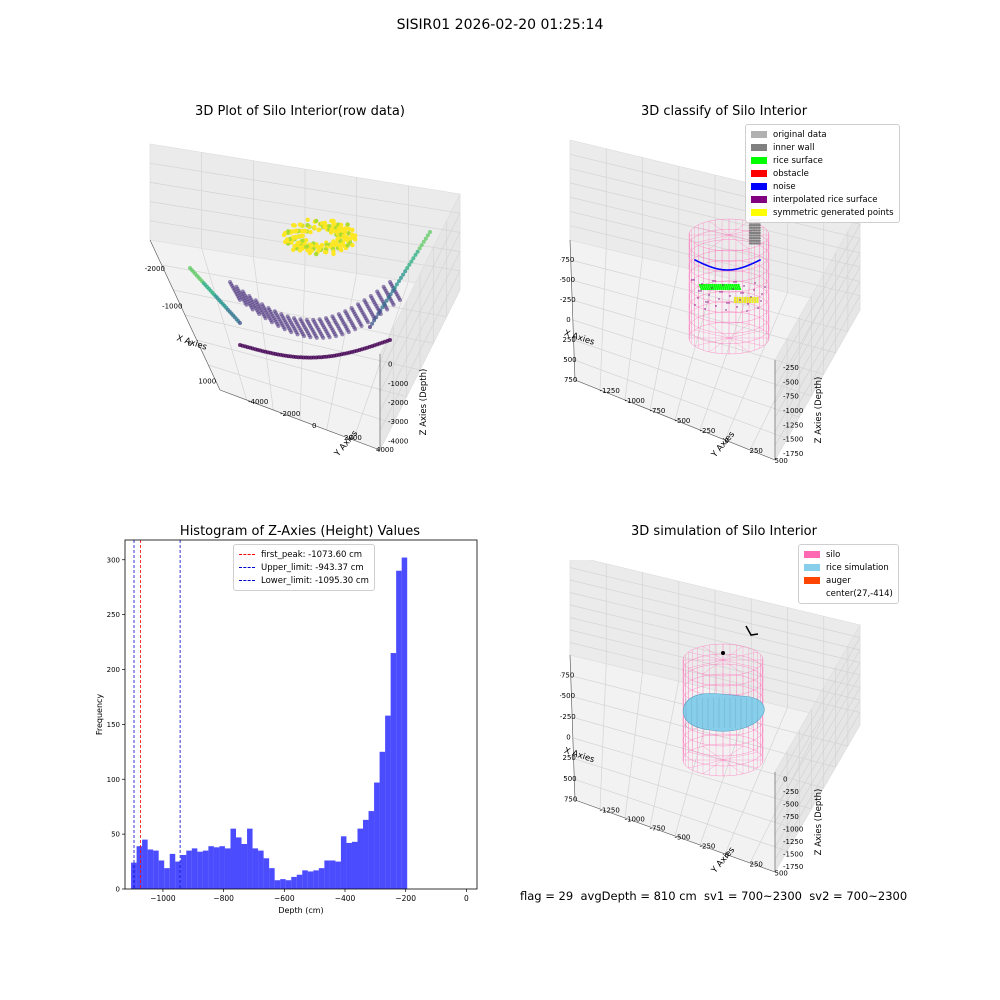  I want to click on y-tick-label: -1250, so click(610, 391).